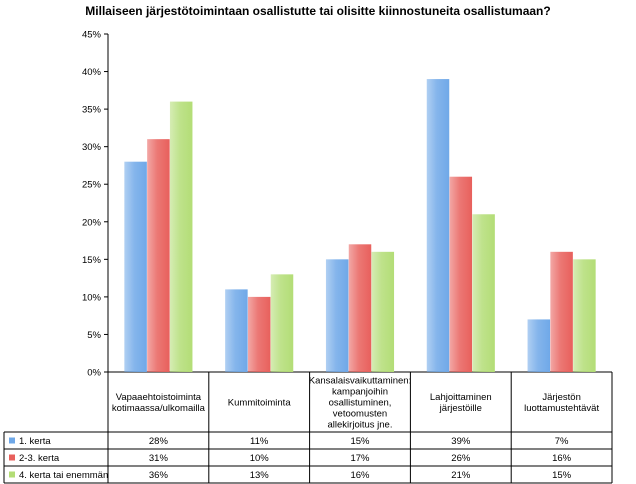 This screenshot has width=636, height=484. I want to click on table-value: 36%, so click(159, 475).